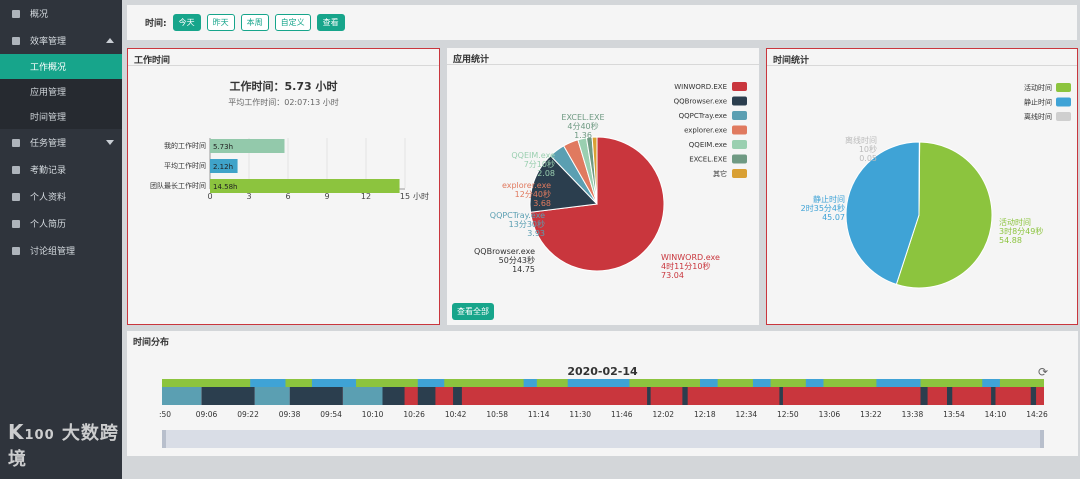 The image size is (1080, 479). What do you see at coordinates (582, 117) in the screenshot?
I see `pie-label-name: EXCEL.EXE` at bounding box center [582, 117].